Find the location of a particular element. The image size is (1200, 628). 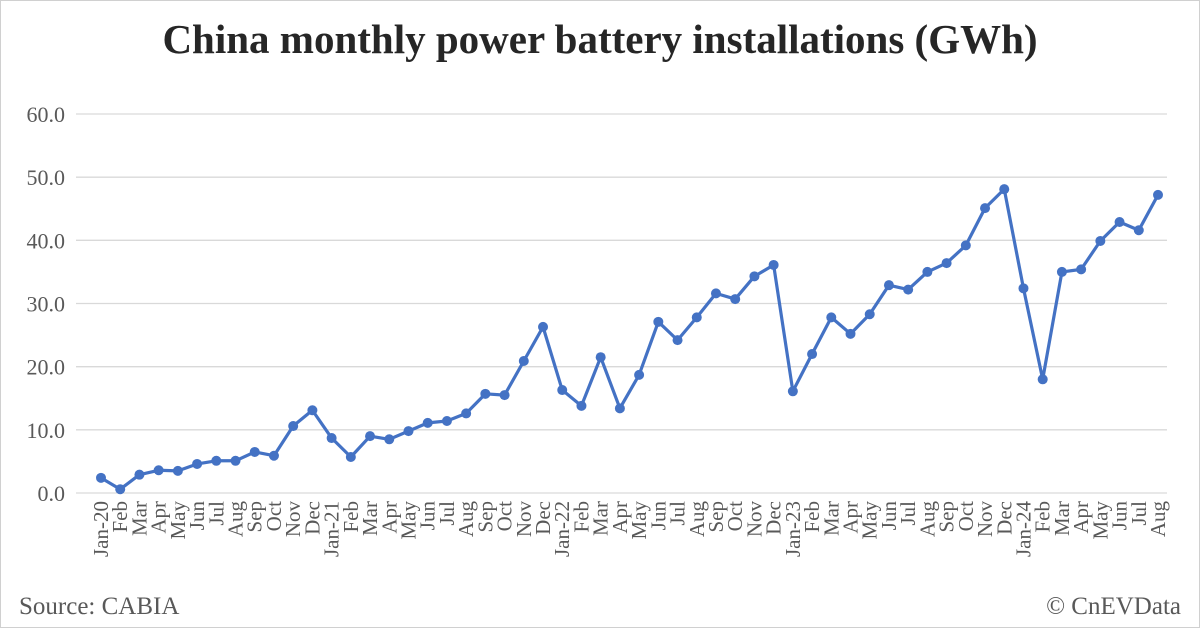

copyright-note: © CnEVData is located at coordinates (1113, 606).